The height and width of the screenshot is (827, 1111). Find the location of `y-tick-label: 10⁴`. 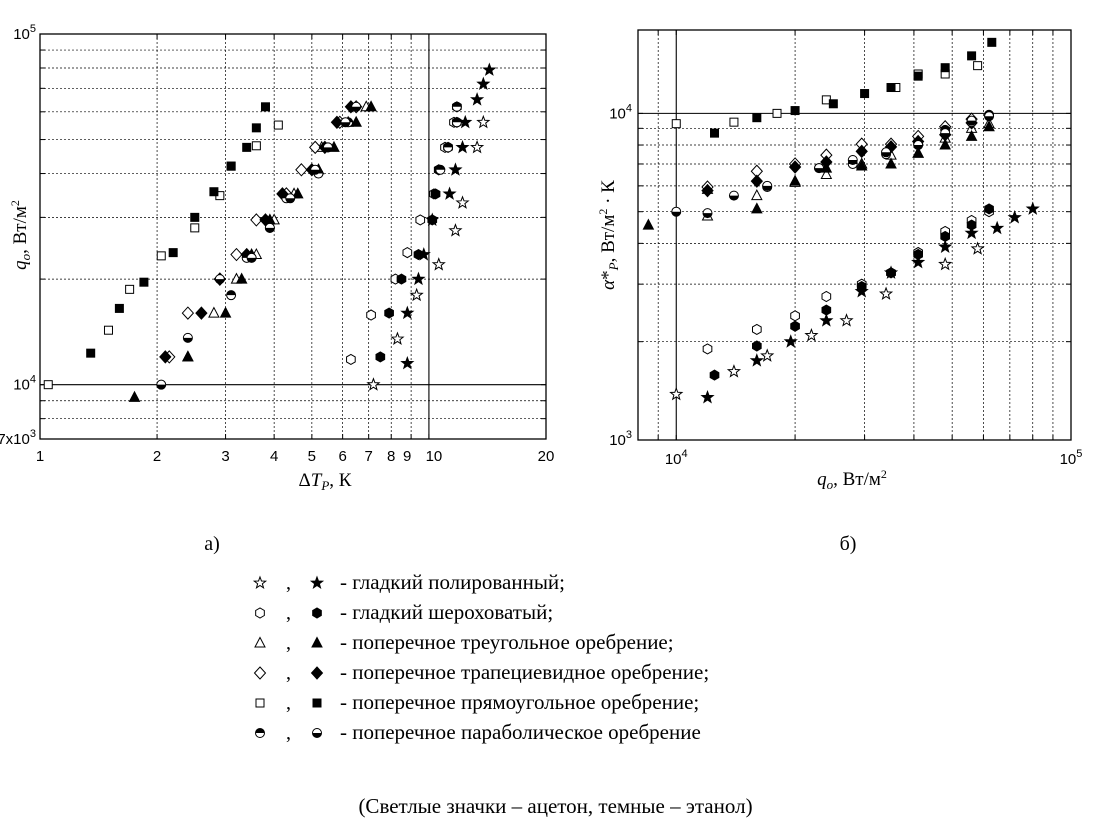

y-tick-label: 10⁴ is located at coordinates (620, 112).